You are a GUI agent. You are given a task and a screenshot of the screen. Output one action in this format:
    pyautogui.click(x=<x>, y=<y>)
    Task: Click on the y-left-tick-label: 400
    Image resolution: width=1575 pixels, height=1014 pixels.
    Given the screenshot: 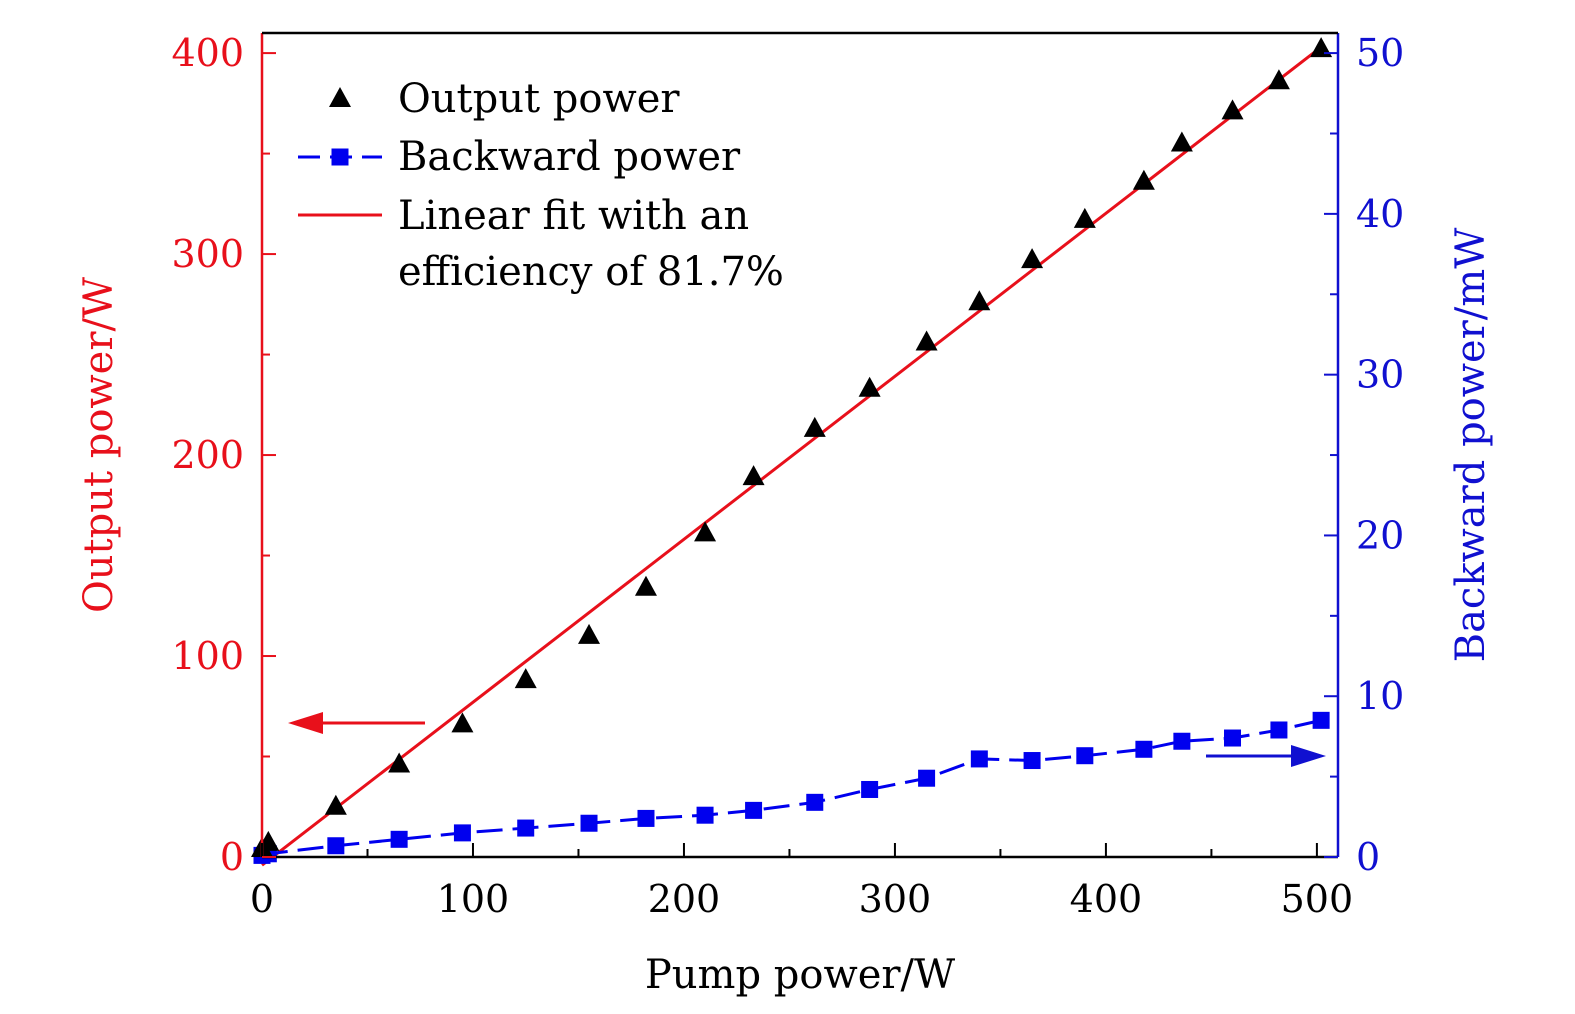 What is the action you would take?
    pyautogui.click(x=207, y=53)
    